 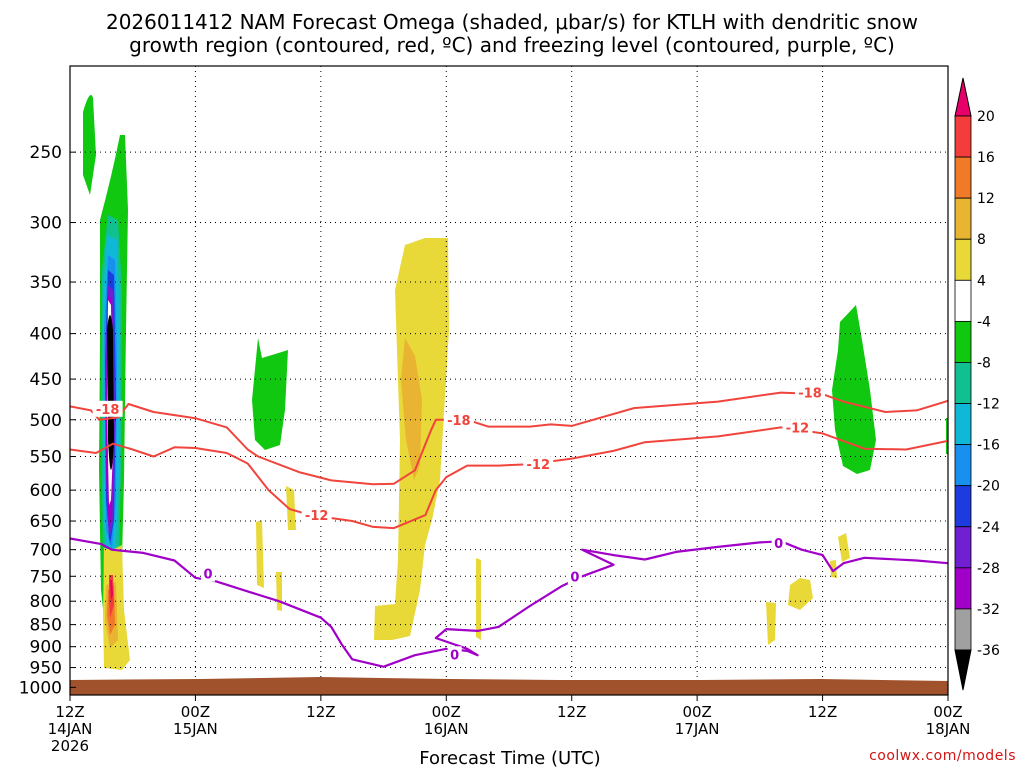 I want to click on y-tick-label-450: 450, so click(x=46, y=380).